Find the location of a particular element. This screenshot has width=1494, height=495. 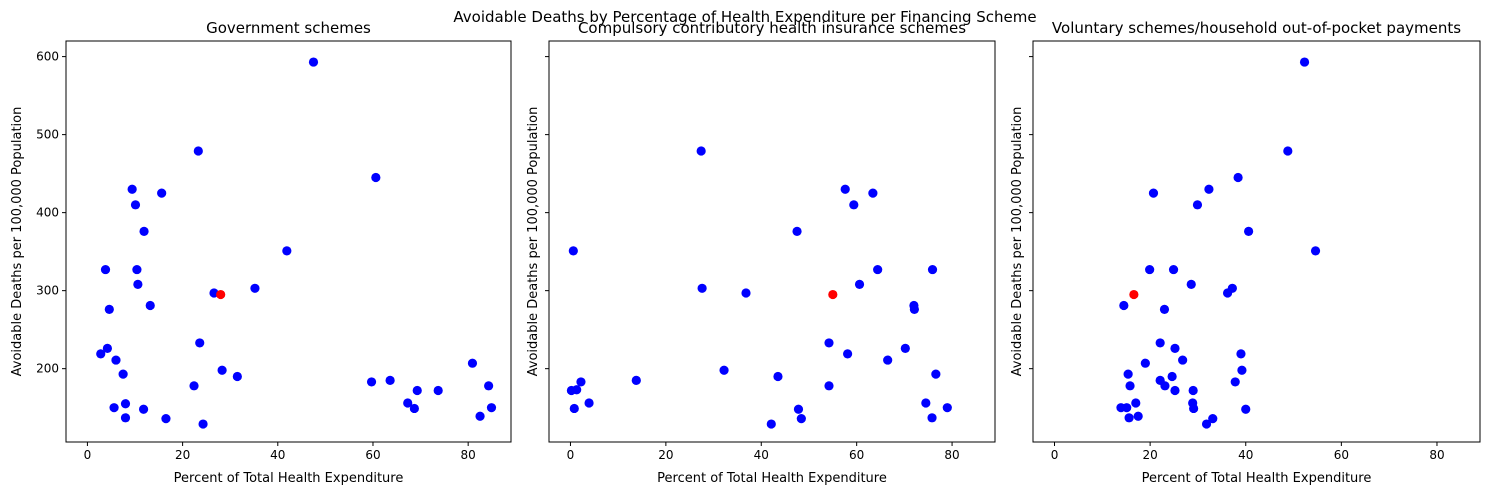

x-tick-label: 80 is located at coordinates (468, 455).